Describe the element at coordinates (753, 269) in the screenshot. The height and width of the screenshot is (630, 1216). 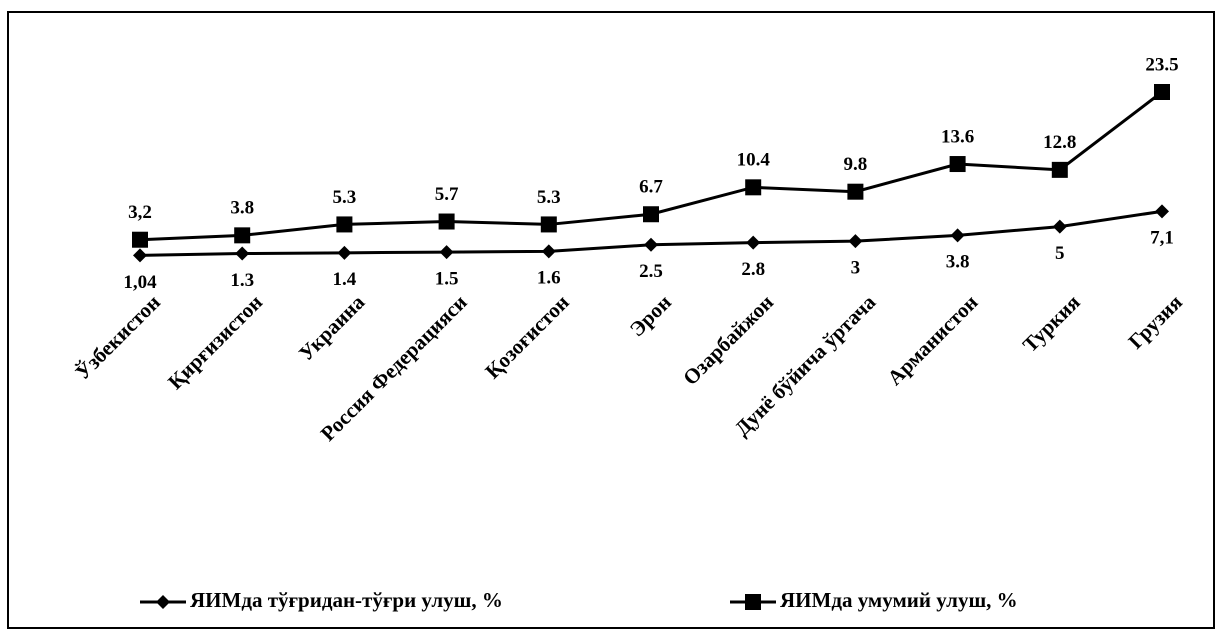
I see `data-label: 2.8` at that location.